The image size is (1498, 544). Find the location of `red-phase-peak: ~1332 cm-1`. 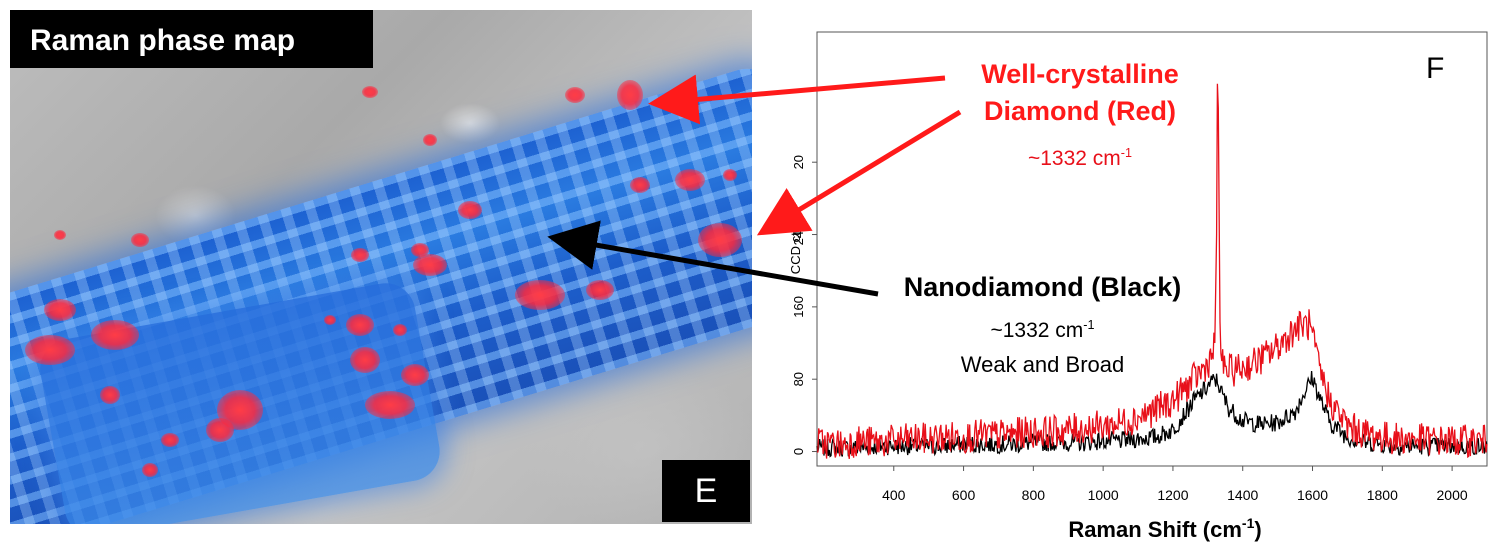

red-phase-peak: ~1332 cm-1 is located at coordinates (1080, 158).